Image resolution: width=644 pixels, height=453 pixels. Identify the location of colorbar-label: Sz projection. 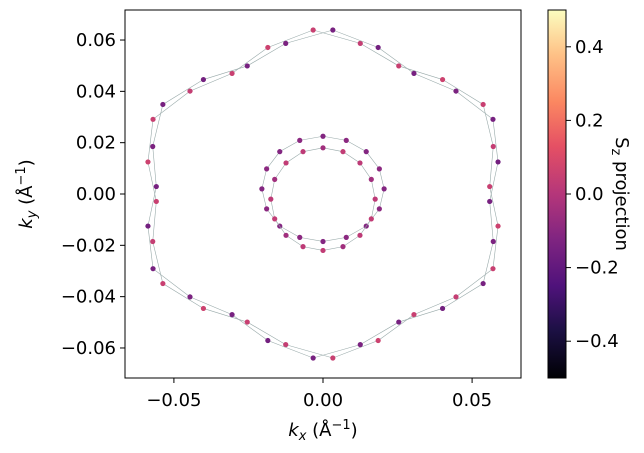
(620, 194).